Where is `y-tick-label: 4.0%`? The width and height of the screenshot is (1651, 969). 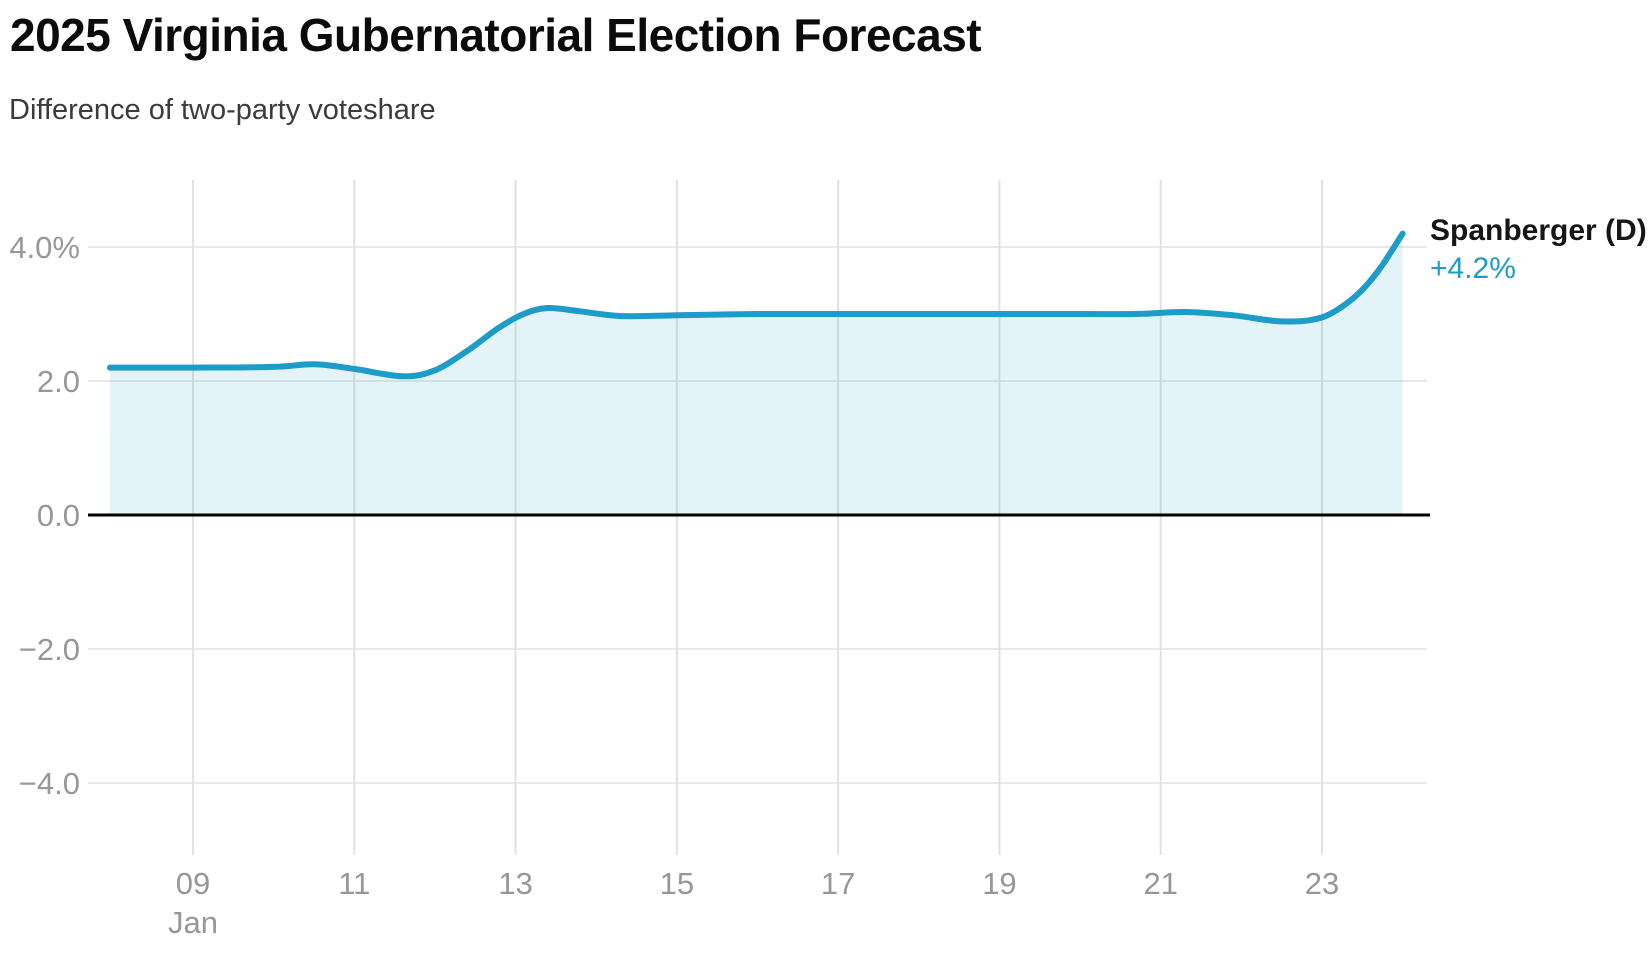
y-tick-label: 4.0% is located at coordinates (44, 247).